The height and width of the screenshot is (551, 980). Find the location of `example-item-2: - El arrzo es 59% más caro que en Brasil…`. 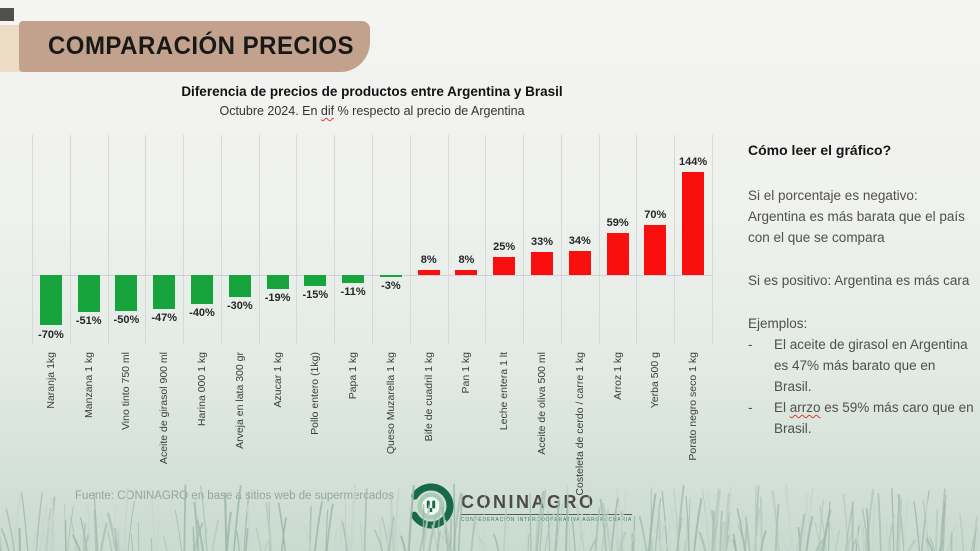

example-item-2: - El arrzo es 59% más caro que en Brasil… is located at coordinates (862, 418).